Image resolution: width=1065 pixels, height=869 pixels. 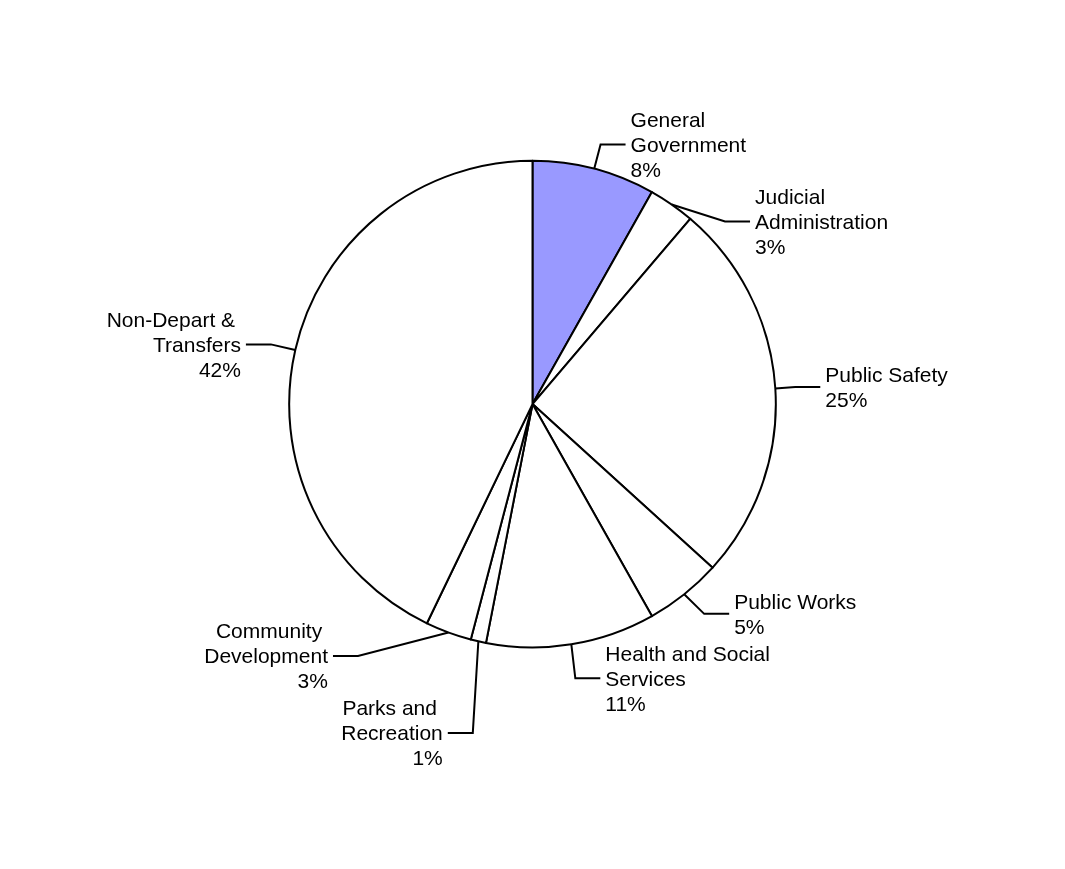 I want to click on slice-label: Community Development, so click(x=266, y=643).